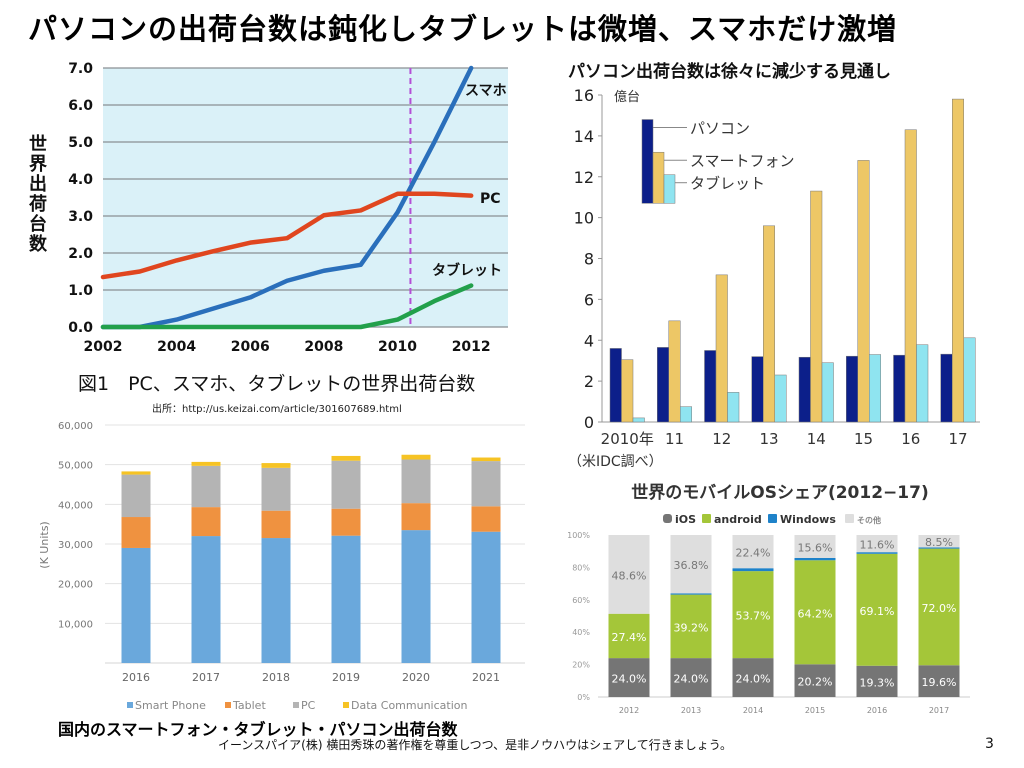 Image resolution: width=1024 pixels, height=768 pixels. Describe the element at coordinates (346, 522) in the screenshot. I see `bar-segment-Tablet-2019` at that location.